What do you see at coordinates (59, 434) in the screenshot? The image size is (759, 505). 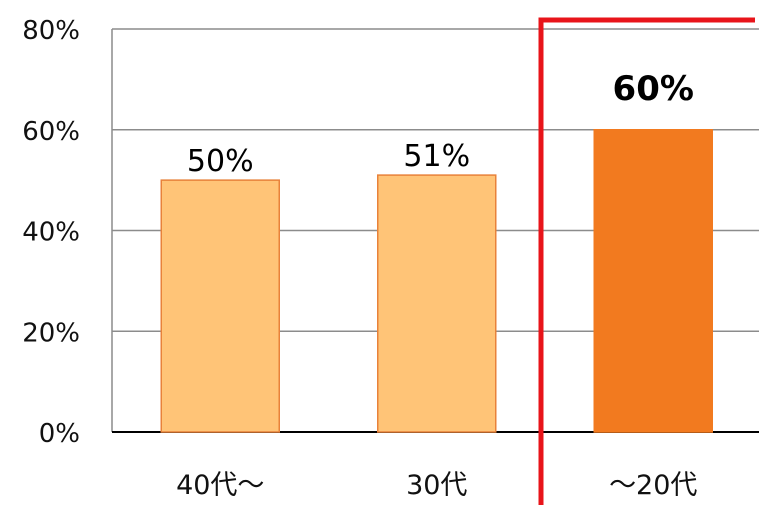 I see `y-tick-label: 0%` at bounding box center [59, 434].